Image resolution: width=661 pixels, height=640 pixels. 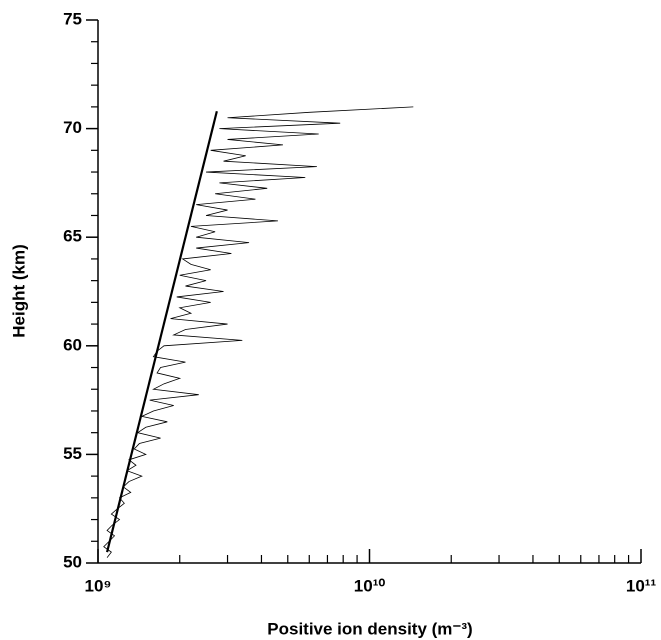 What do you see at coordinates (72, 236) in the screenshot?
I see `y-tick-label: 65` at bounding box center [72, 236].